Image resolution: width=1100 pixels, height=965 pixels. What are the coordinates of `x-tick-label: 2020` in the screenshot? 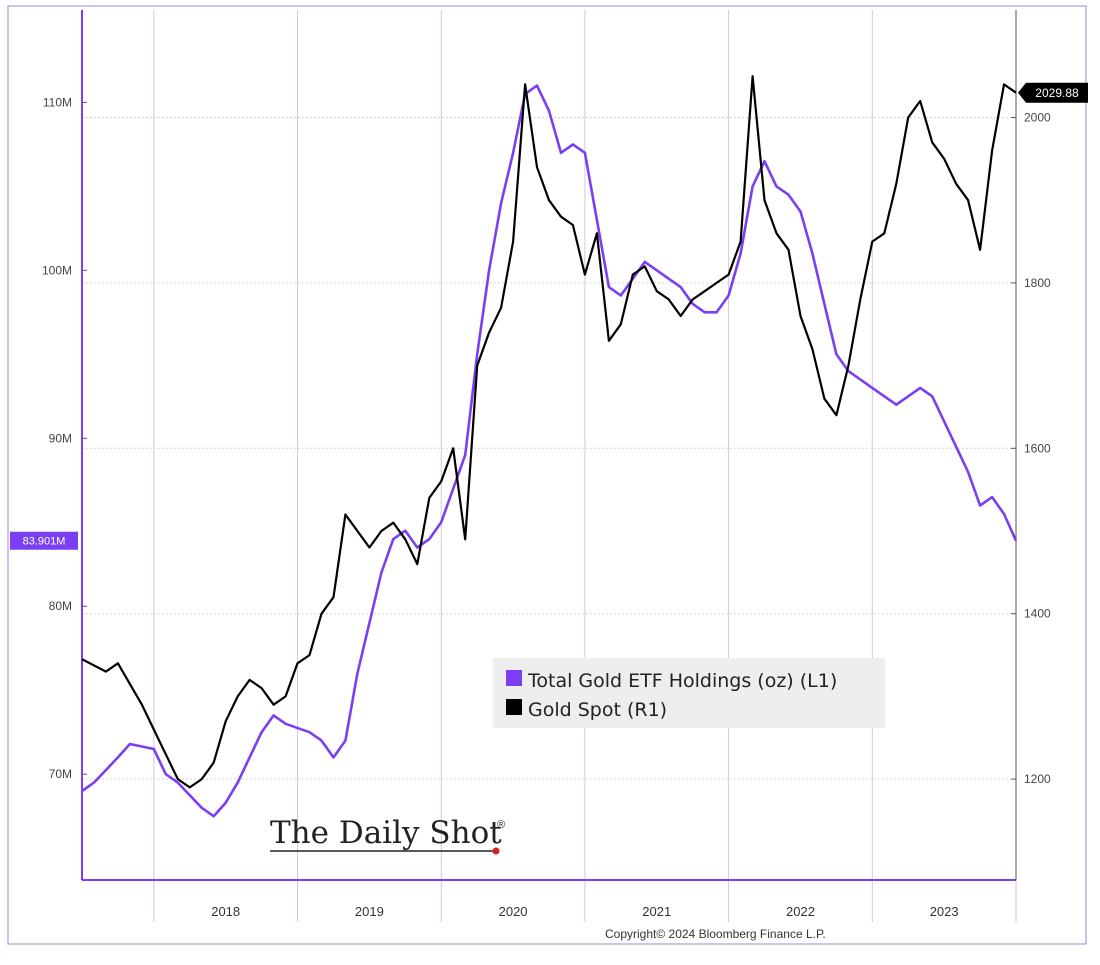 It's located at (513, 911).